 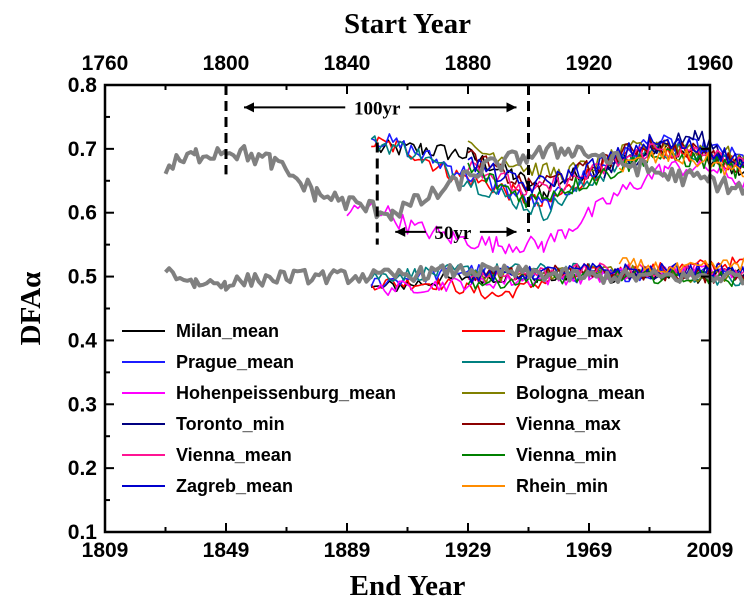 I want to click on y-tick-label-0.5: 0.5, so click(x=83, y=277).